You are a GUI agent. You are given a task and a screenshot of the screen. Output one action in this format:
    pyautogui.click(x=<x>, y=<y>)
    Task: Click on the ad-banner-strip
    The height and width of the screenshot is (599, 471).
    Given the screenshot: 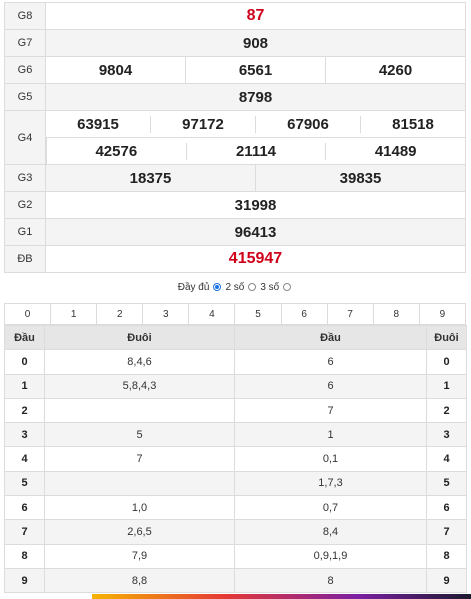 What is the action you would take?
    pyautogui.click(x=281, y=596)
    